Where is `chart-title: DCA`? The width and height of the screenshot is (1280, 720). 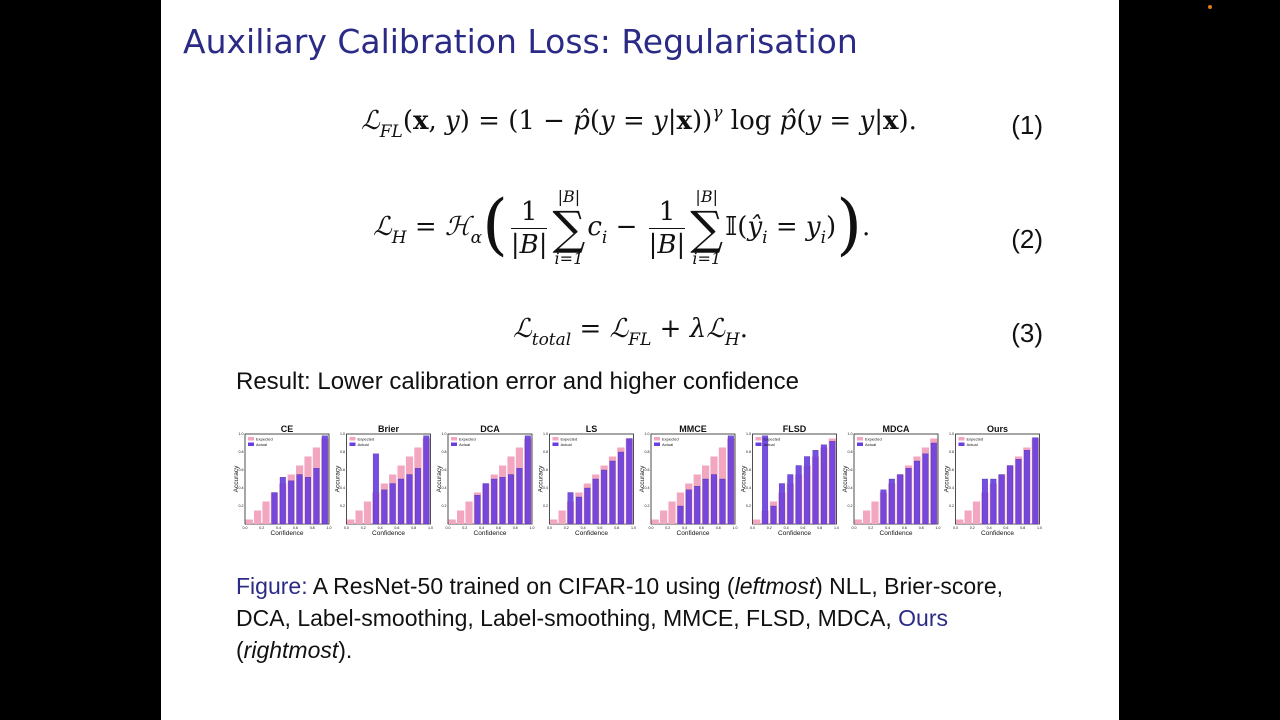 chart-title: DCA is located at coordinates (490, 429).